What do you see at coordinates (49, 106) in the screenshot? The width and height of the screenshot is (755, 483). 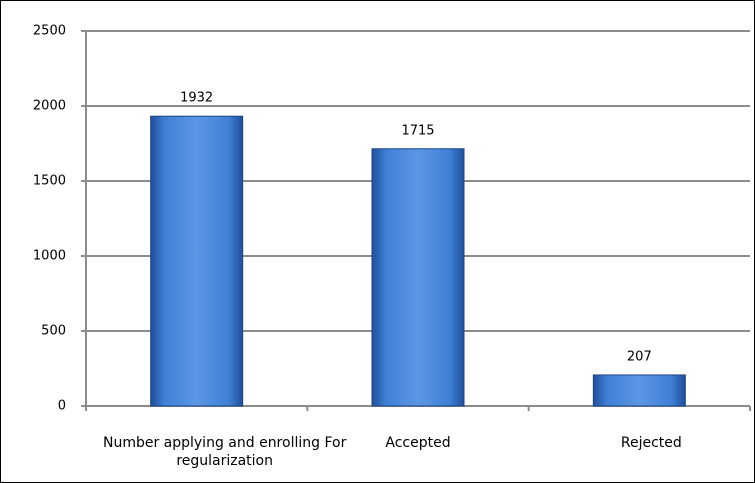 I see `y-tick-label: 2000` at bounding box center [49, 106].